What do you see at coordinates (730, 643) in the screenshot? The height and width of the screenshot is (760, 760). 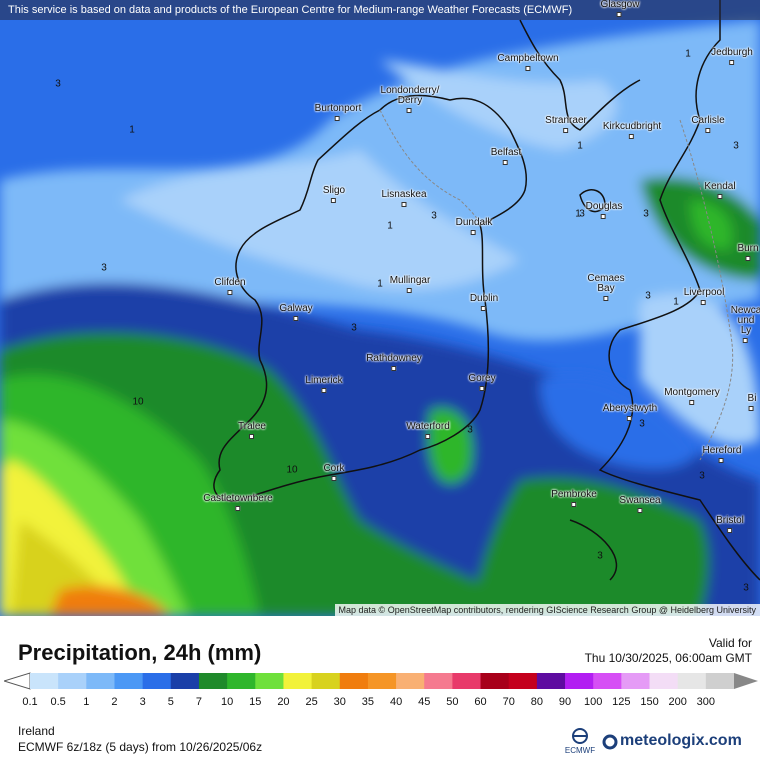 I see `valid-label: Valid for` at bounding box center [730, 643].